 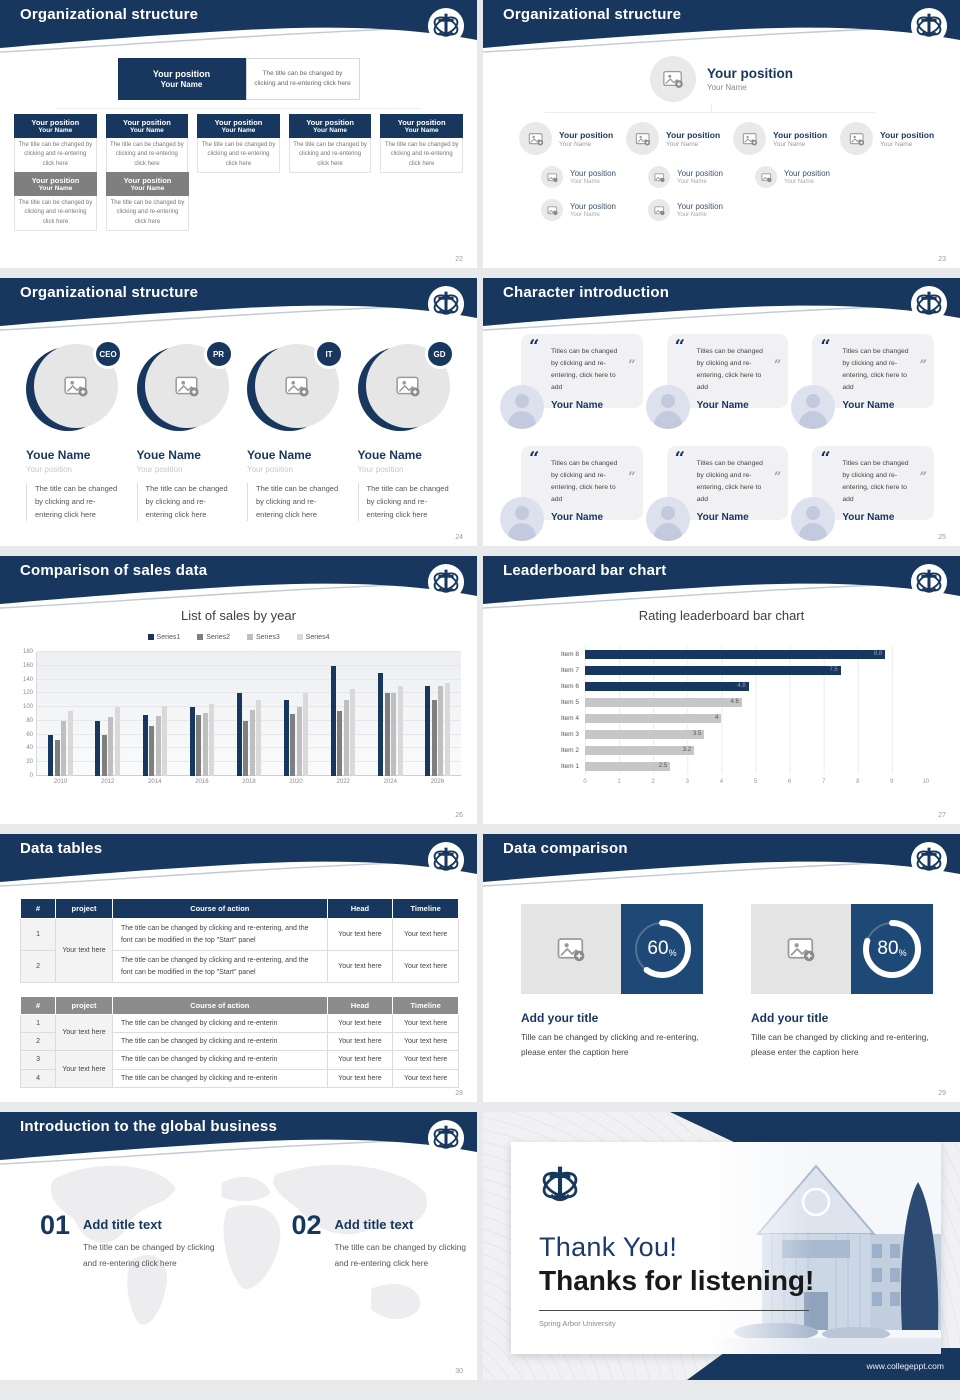 What do you see at coordinates (27, 665) in the screenshot?
I see `y-tick-label: 160` at bounding box center [27, 665].